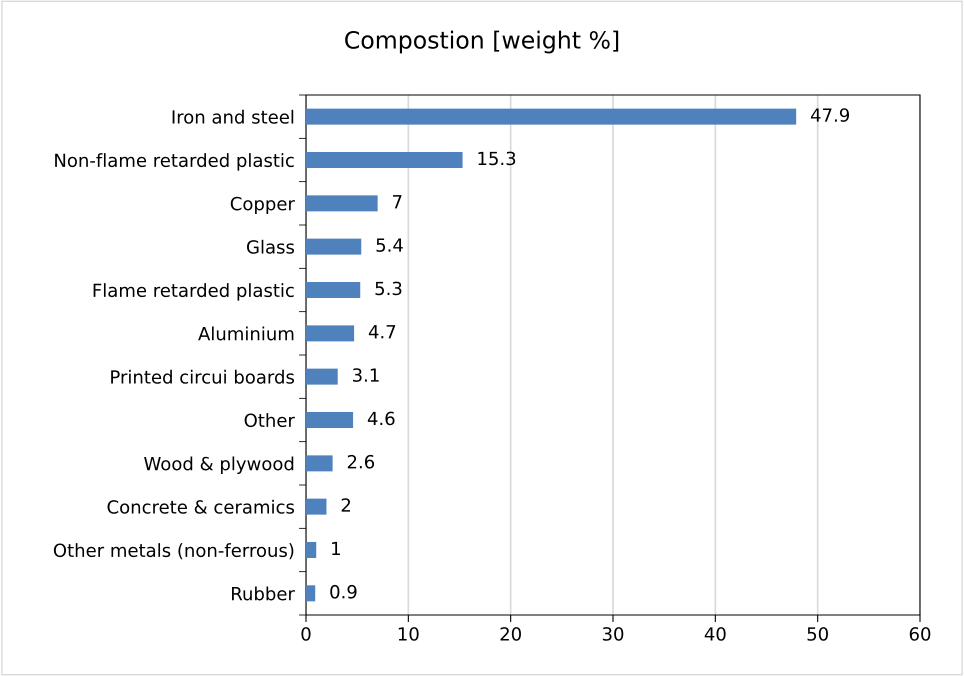  What do you see at coordinates (246, 333) in the screenshot?
I see `y-tick-label: Aluminium` at bounding box center [246, 333].